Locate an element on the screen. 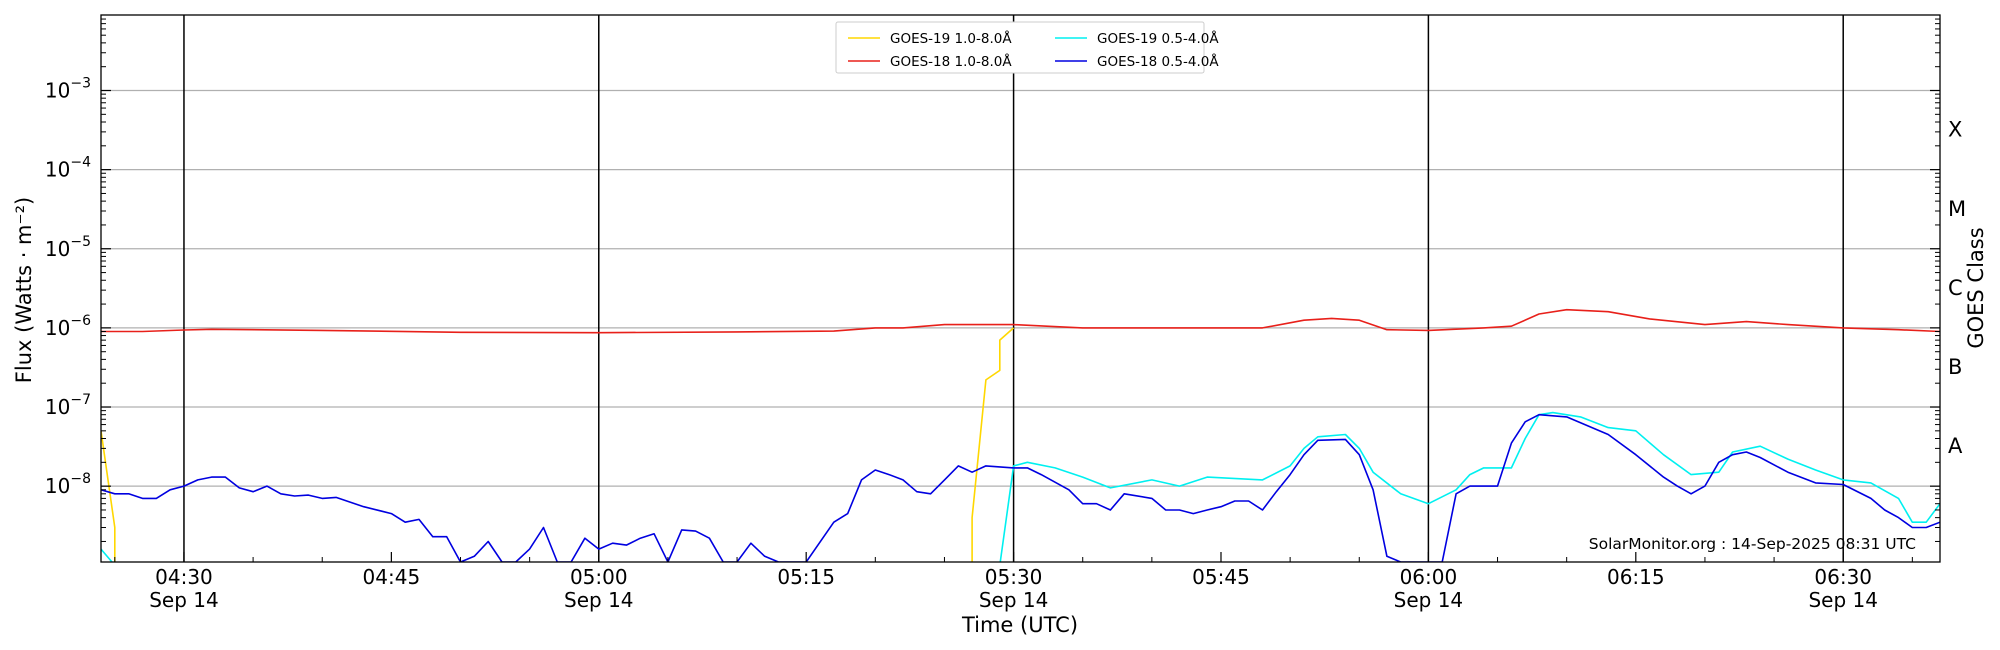 The image size is (2000, 650). goes-class-label-b: B is located at coordinates (1955, 367).